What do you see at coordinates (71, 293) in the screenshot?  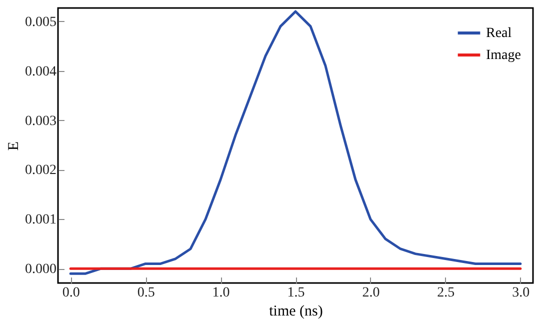 I see `x-tick-label: 0.0` at bounding box center [71, 293].